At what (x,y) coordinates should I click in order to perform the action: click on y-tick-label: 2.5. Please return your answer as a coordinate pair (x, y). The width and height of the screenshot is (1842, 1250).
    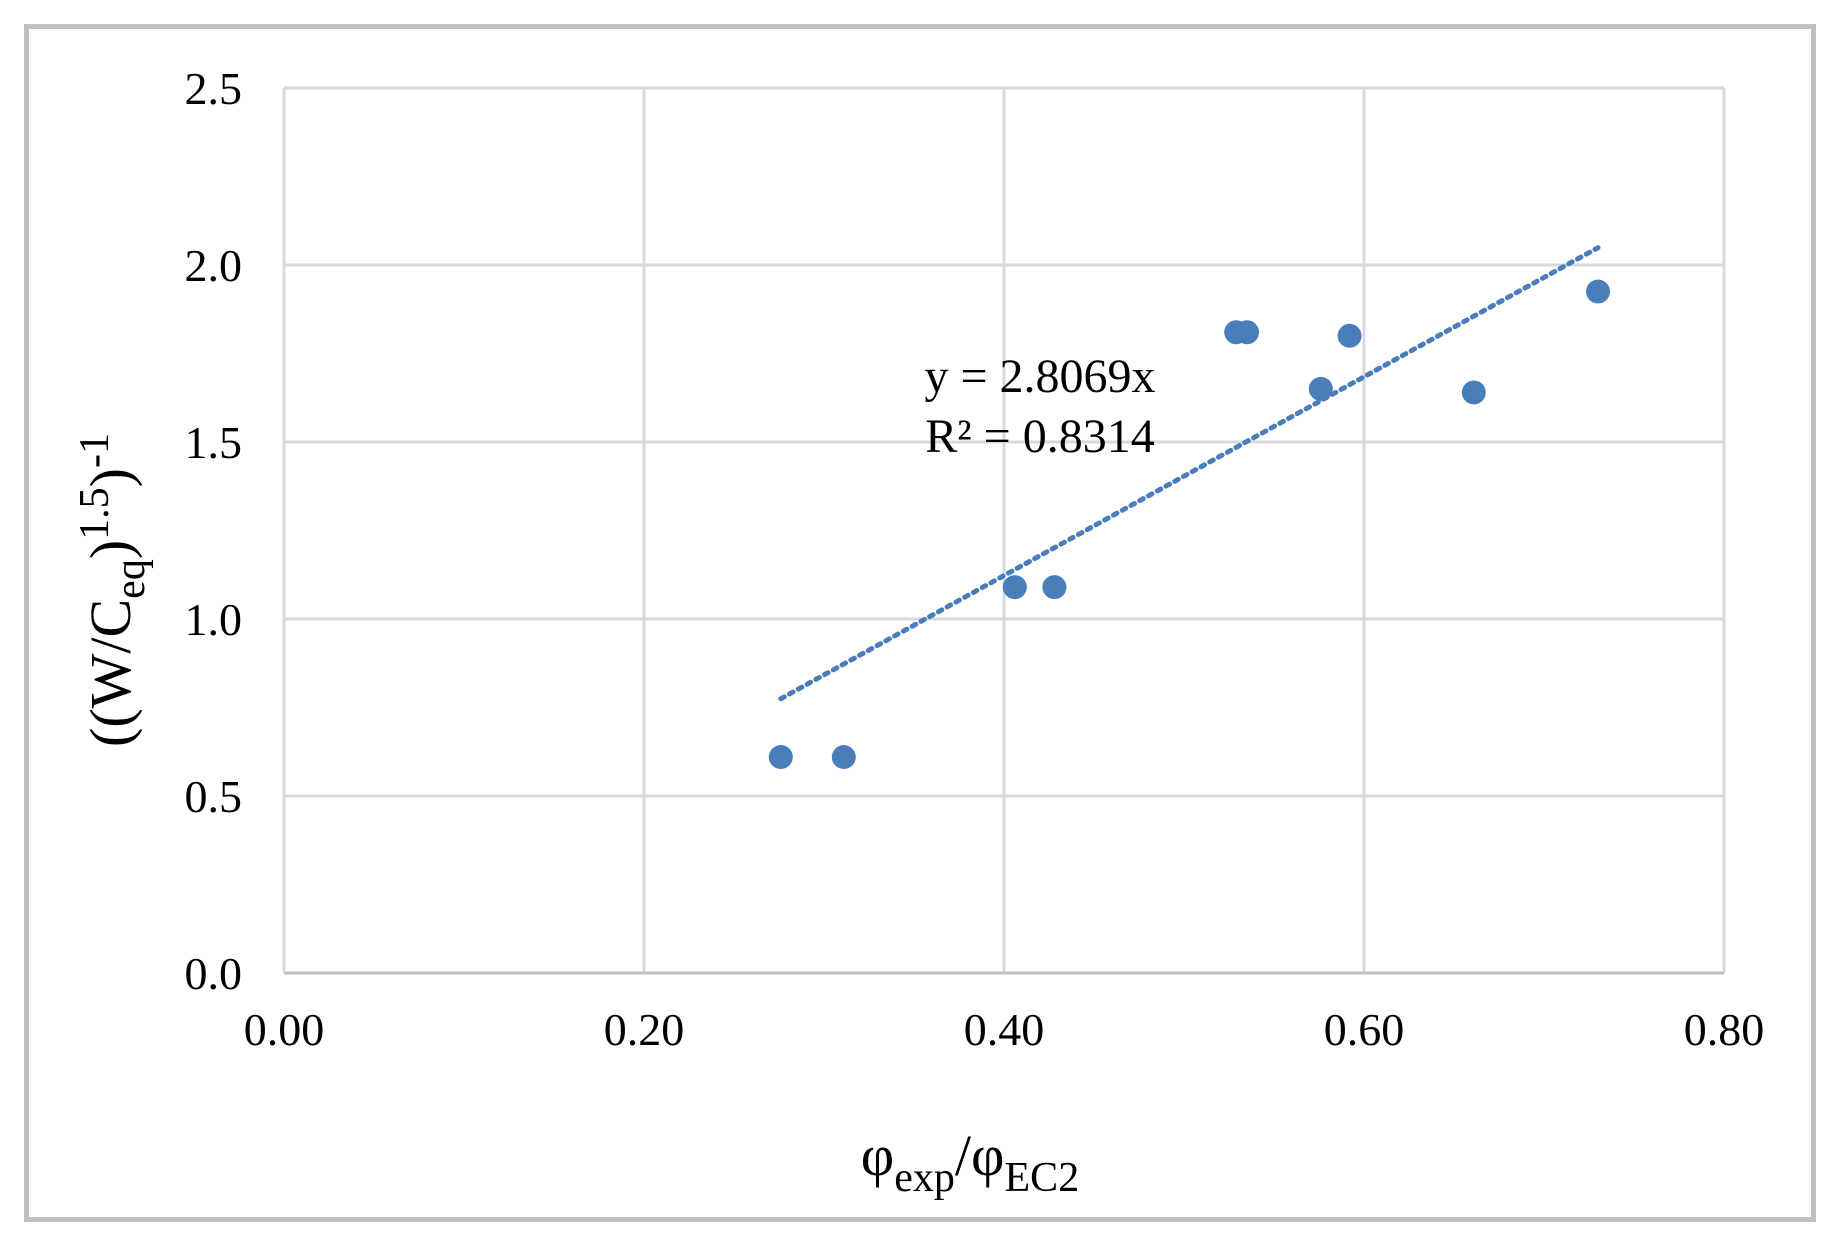
    Looking at the image, I should click on (214, 88).